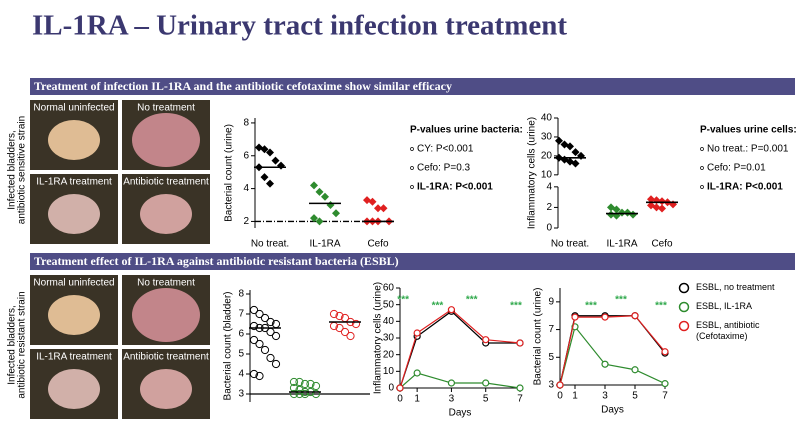 This screenshot has height=423, width=800. I want to click on annotation-item: Cefo: P=0.01, so click(736, 168).